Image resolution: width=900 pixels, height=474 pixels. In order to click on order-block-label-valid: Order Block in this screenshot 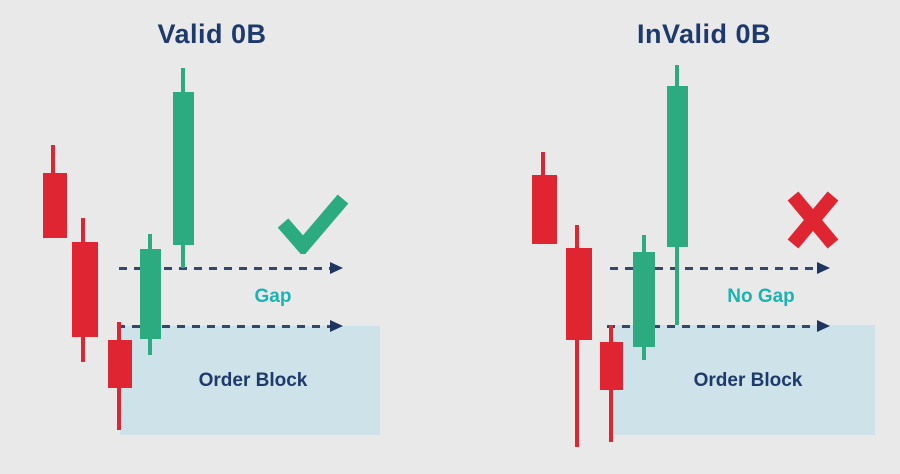, I will do `click(253, 380)`.